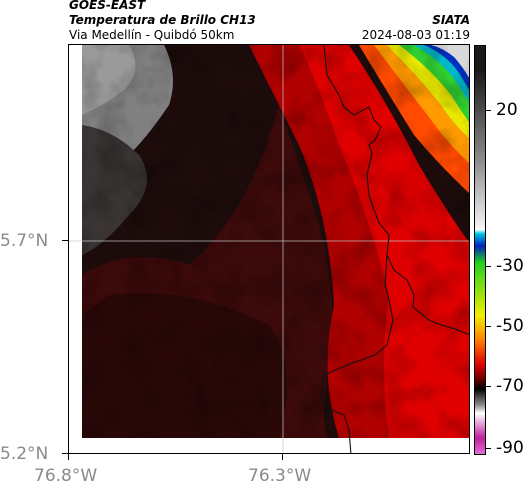  What do you see at coordinates (65, 453) in the screenshot?
I see `lat-tick-5.2` at bounding box center [65, 453].